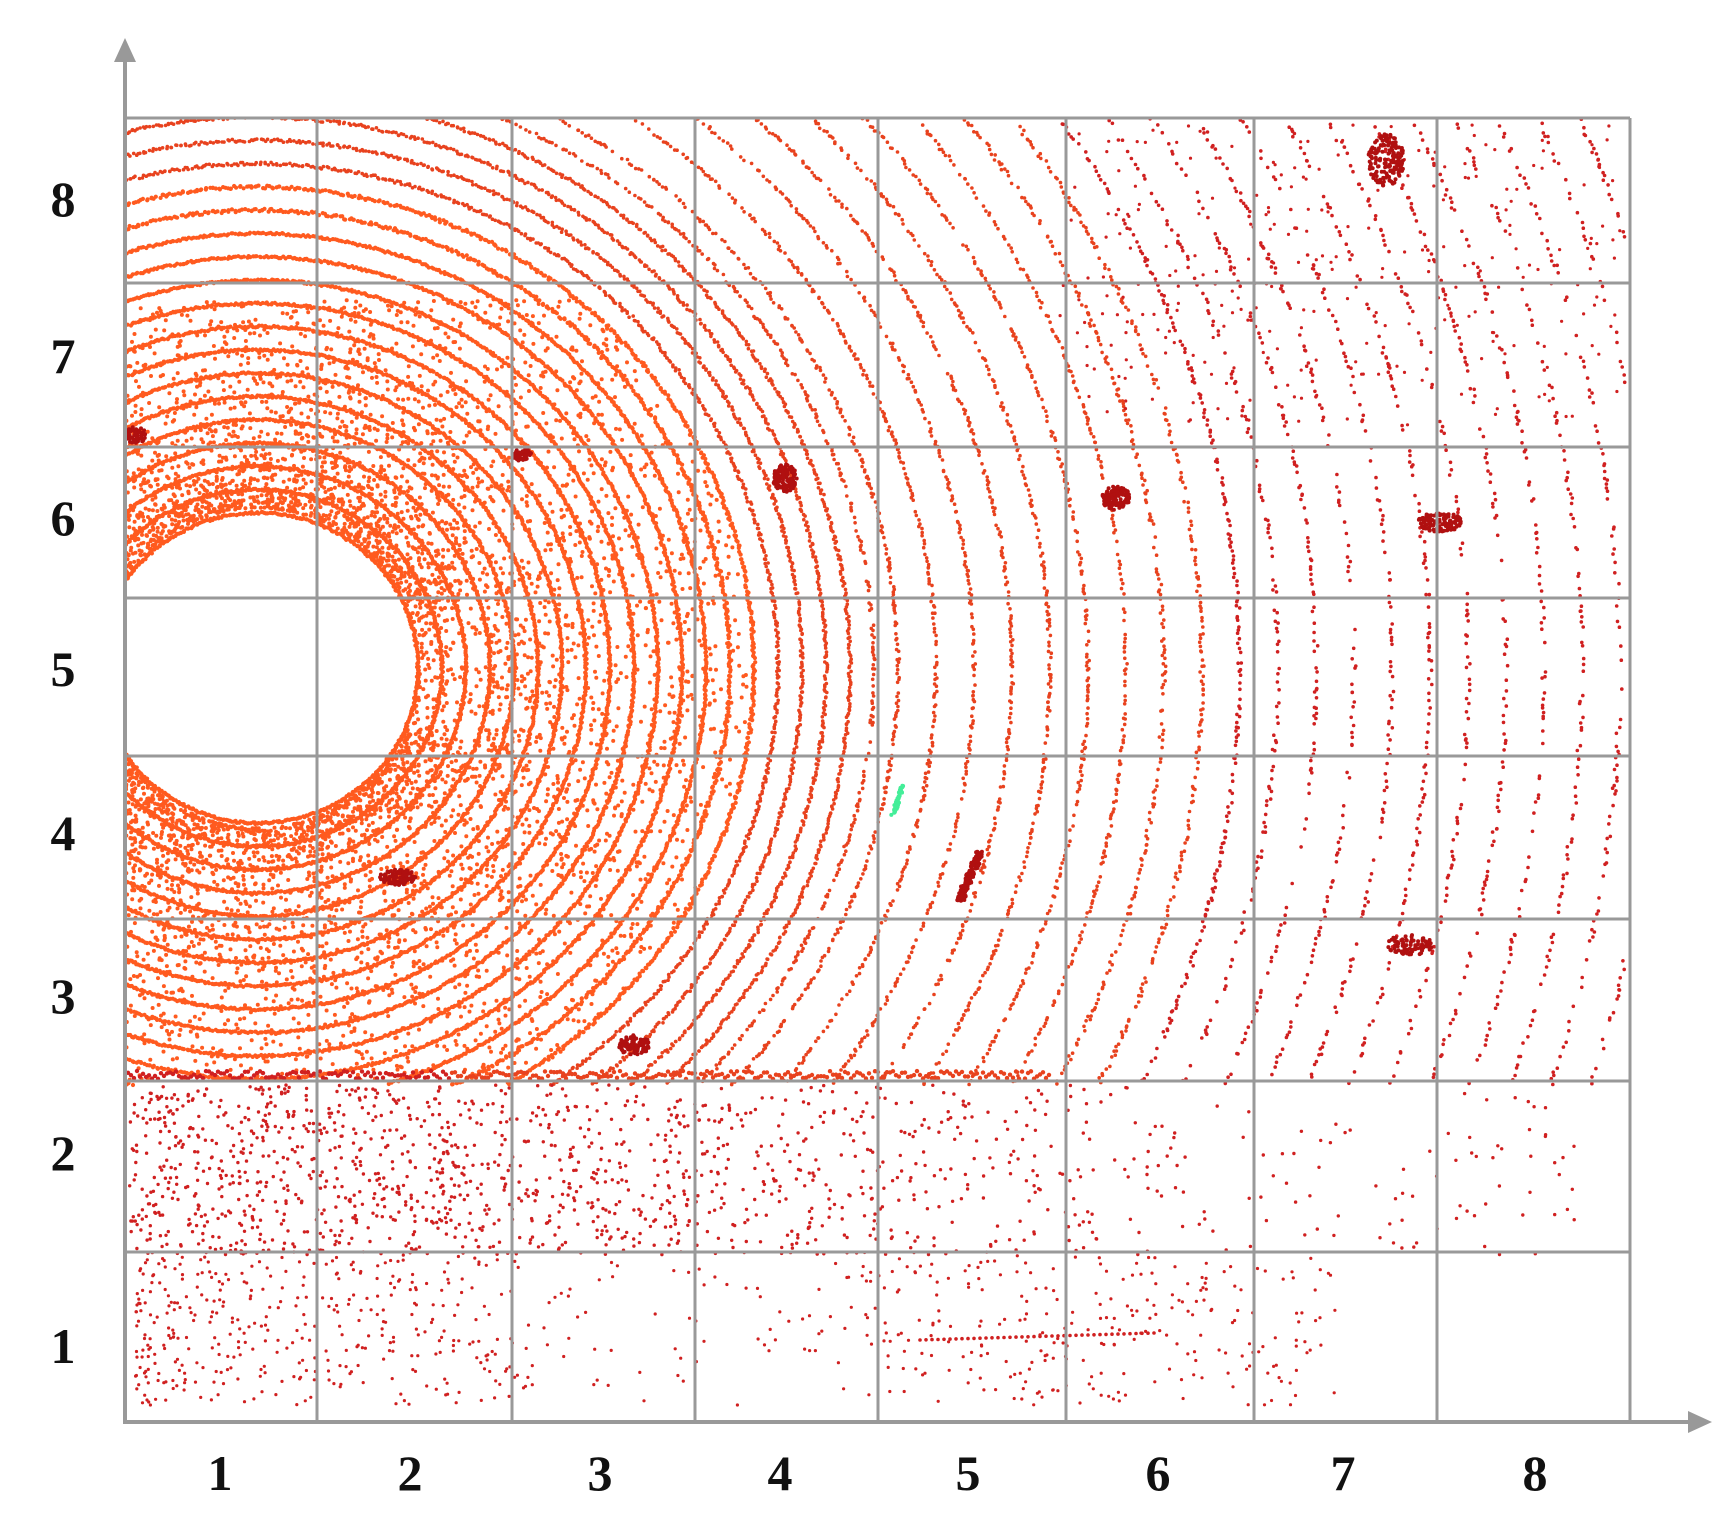 The width and height of the screenshot is (1720, 1534). What do you see at coordinates (63, 833) in the screenshot?
I see `y-tick-label: 4` at bounding box center [63, 833].